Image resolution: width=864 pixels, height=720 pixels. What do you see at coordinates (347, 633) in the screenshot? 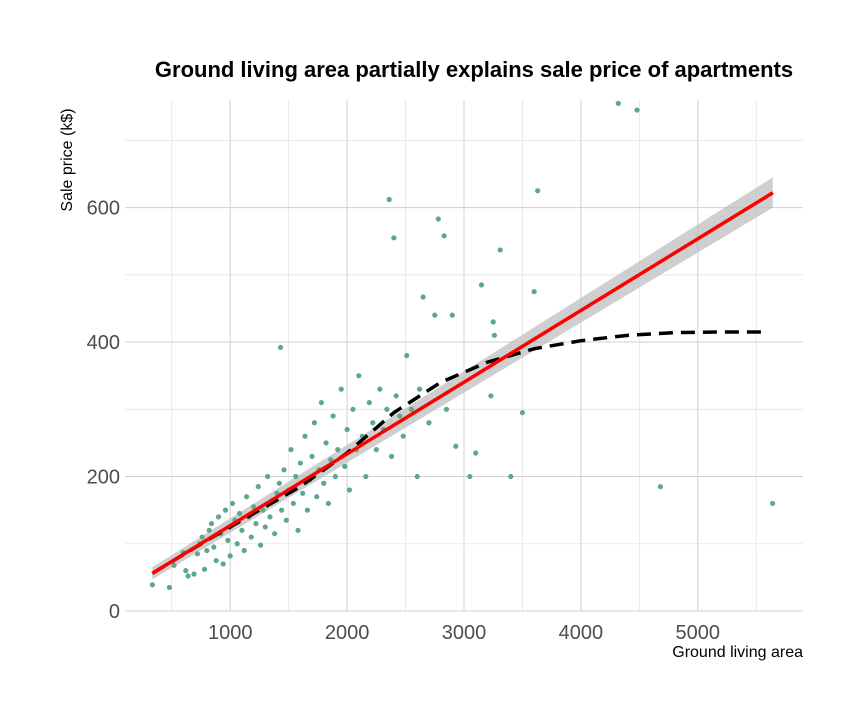
I see `x-tick-label: 2000` at bounding box center [347, 633].